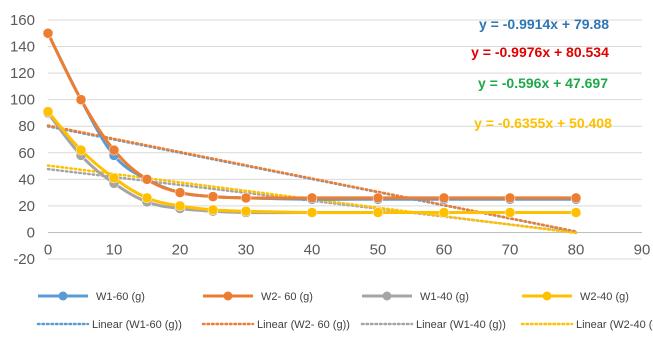 The image size is (653, 343). Describe the element at coordinates (444, 249) in the screenshot. I see `x-tick-label: 60` at that location.